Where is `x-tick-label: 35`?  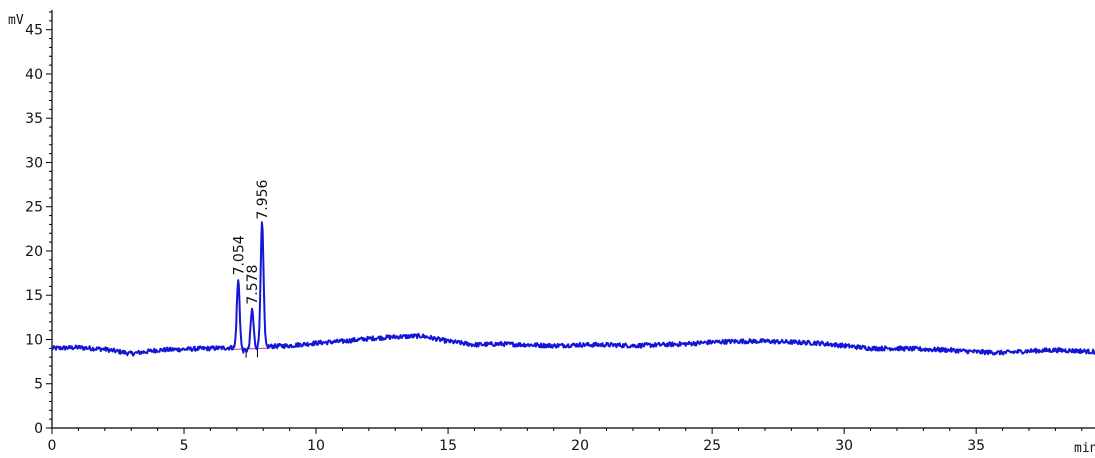
x-tick-label: 35 is located at coordinates (976, 446).